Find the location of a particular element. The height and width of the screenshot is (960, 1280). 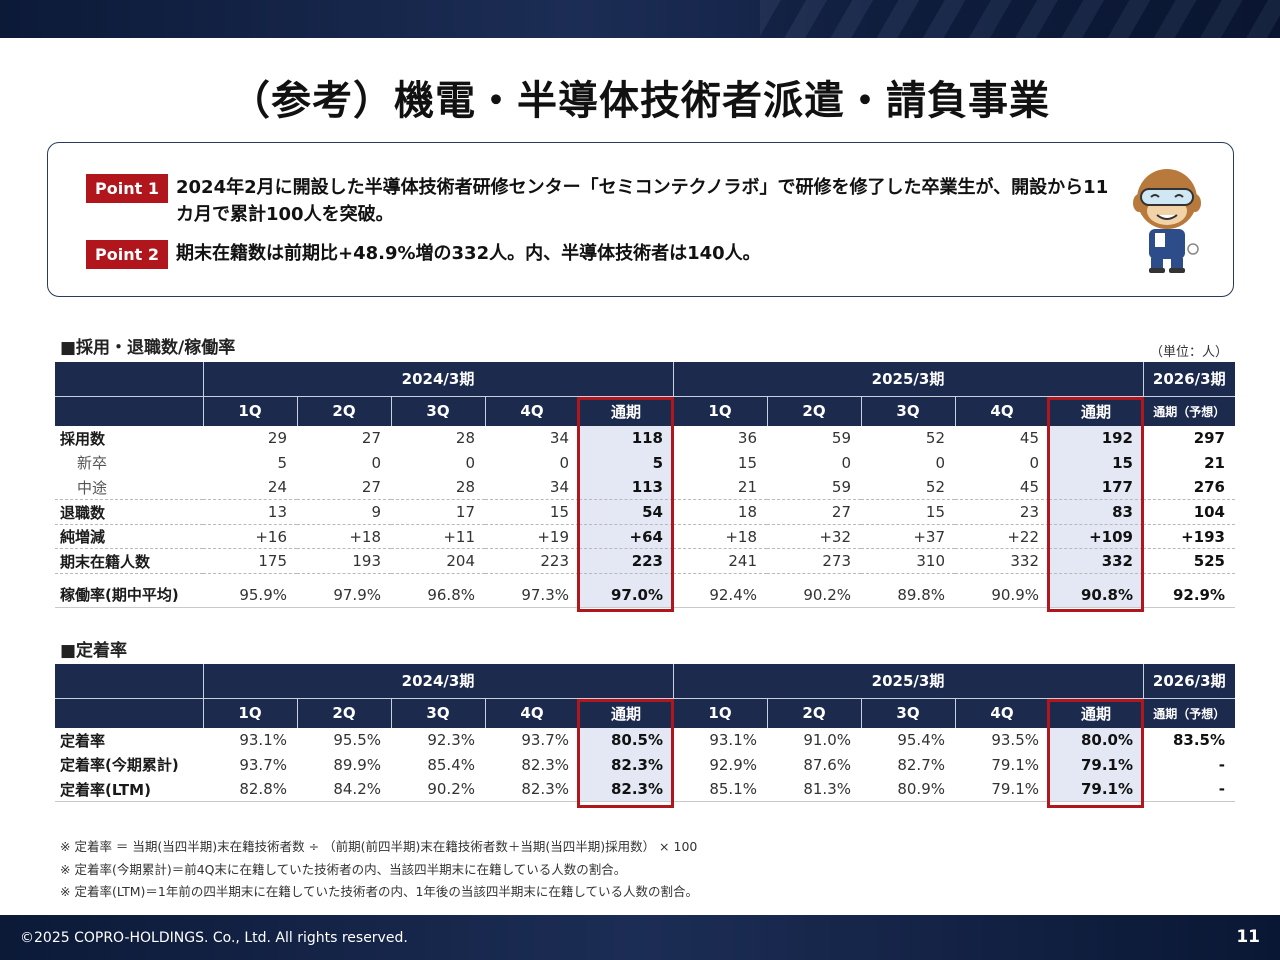

table-cell: +22 is located at coordinates (1002, 537).